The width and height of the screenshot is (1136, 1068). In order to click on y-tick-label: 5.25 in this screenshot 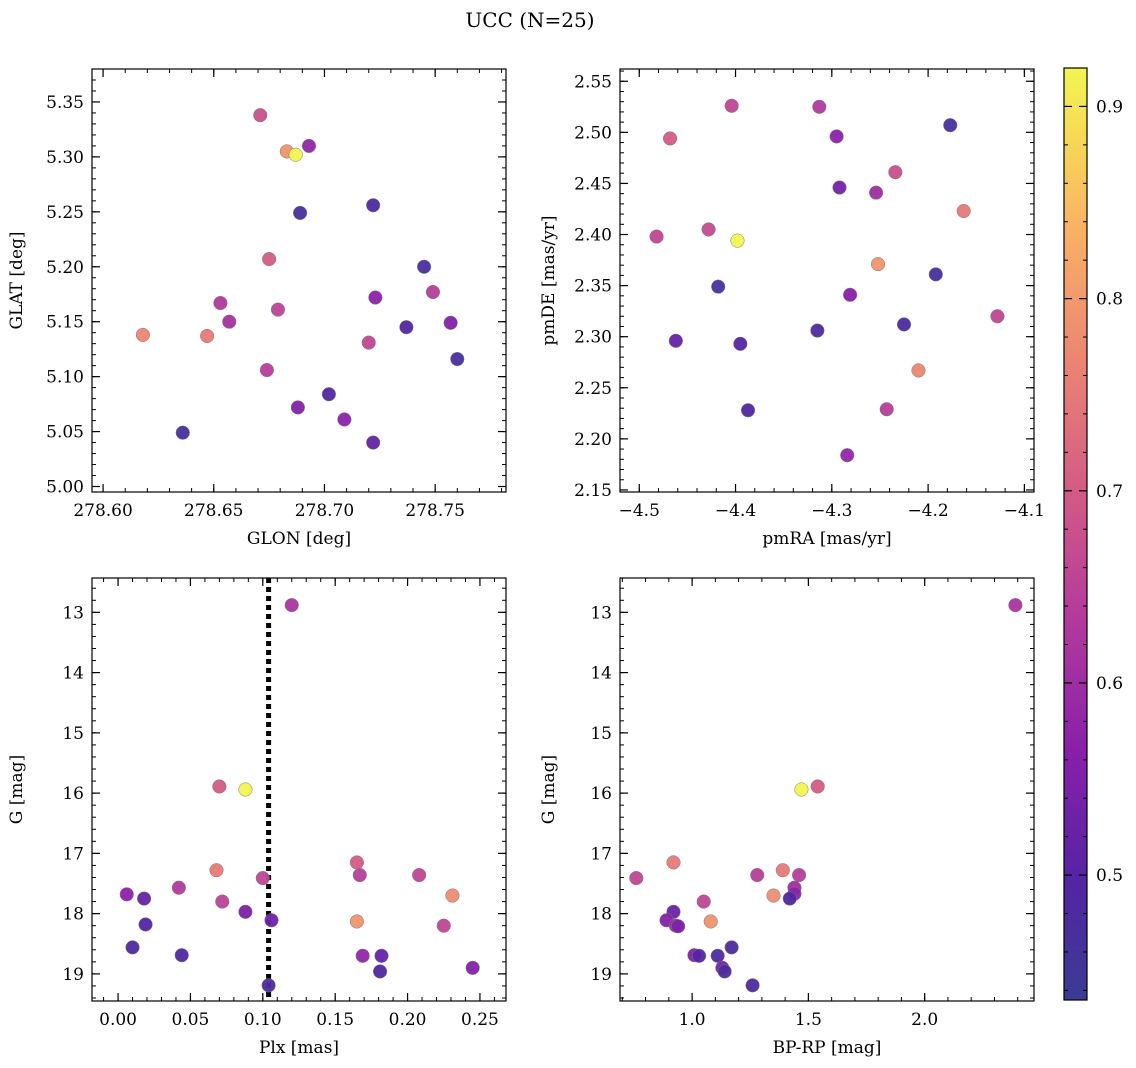, I will do `click(65, 213)`.